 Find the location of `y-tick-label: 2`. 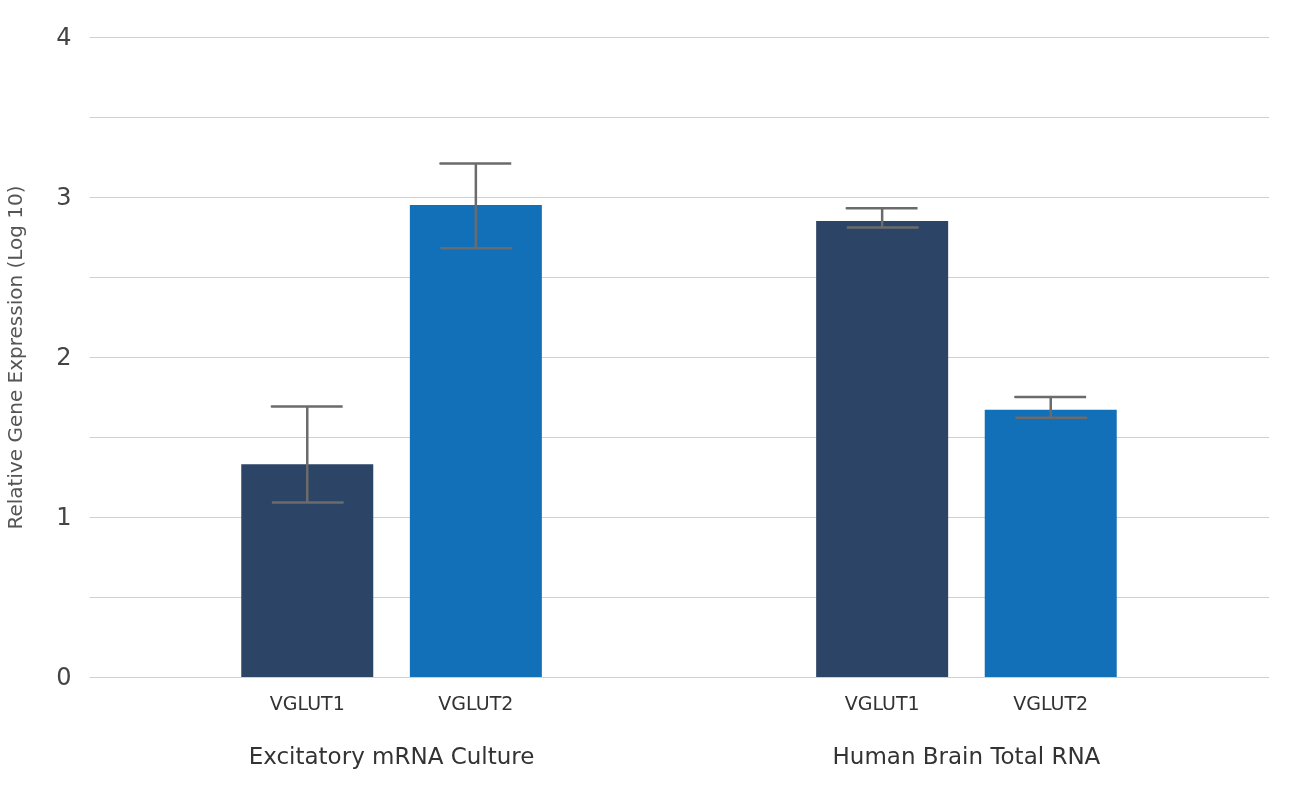

y-tick-label: 2 is located at coordinates (64, 356).